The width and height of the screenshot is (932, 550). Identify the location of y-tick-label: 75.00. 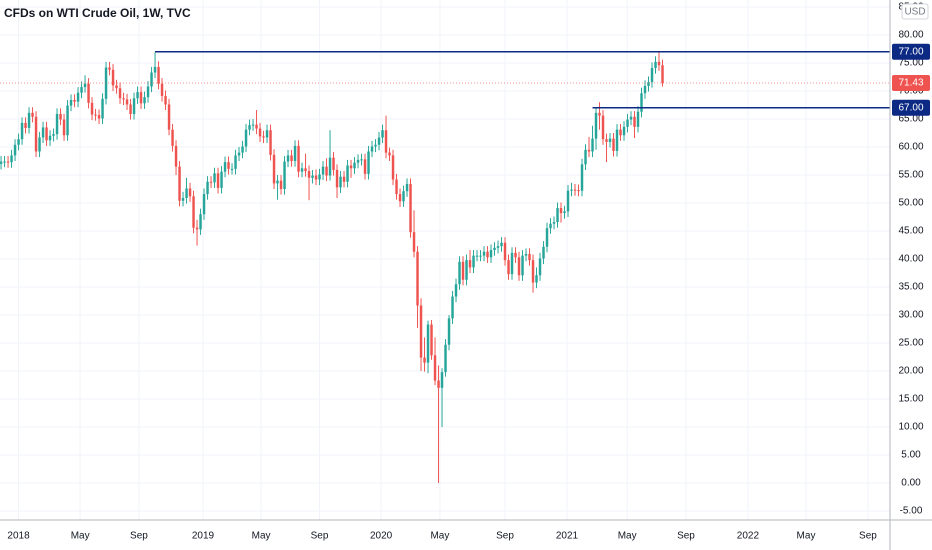
(910, 63).